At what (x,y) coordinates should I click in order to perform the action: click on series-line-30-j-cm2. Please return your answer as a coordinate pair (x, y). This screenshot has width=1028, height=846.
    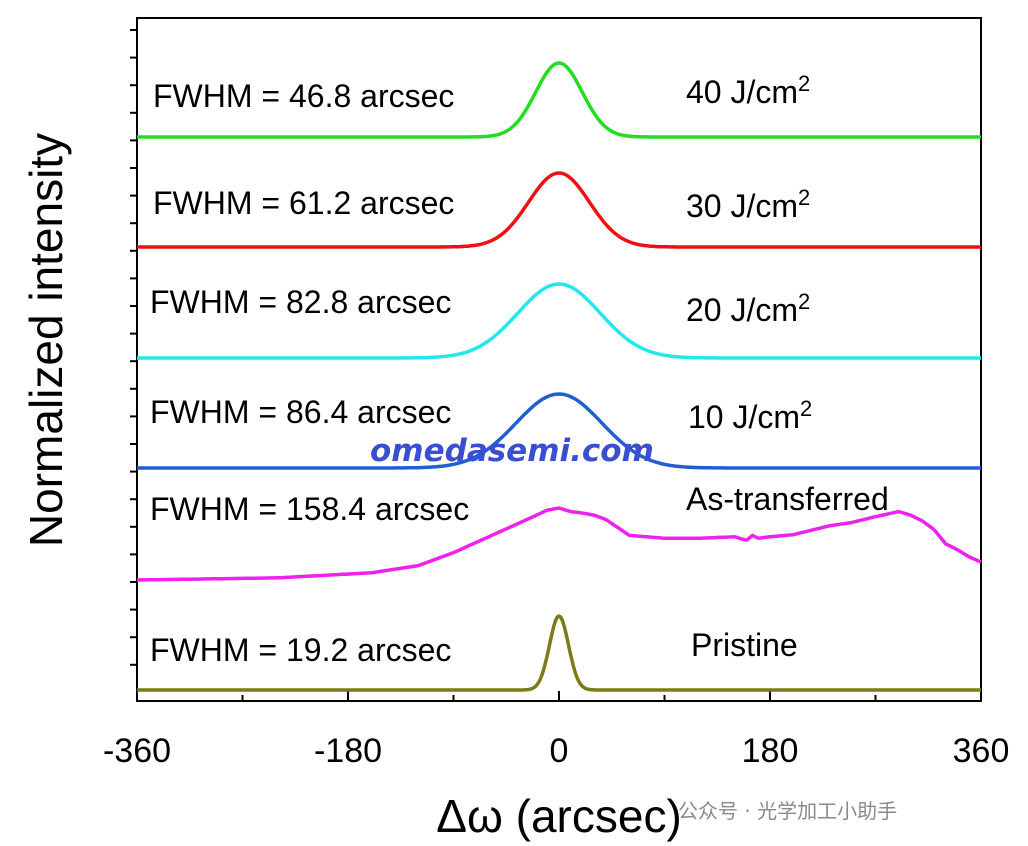
    Looking at the image, I should click on (559, 210).